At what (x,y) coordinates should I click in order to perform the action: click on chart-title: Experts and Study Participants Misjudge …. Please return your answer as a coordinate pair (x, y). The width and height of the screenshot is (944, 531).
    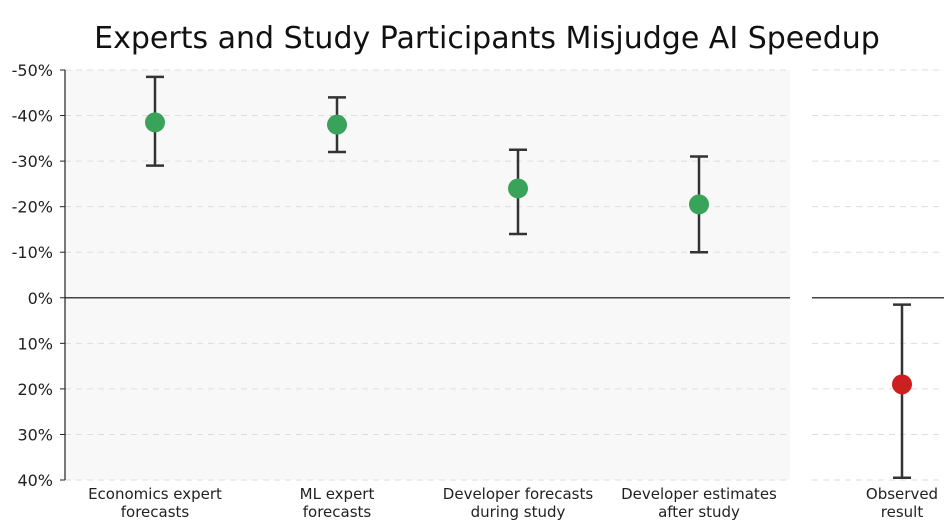
    Looking at the image, I should click on (487, 38).